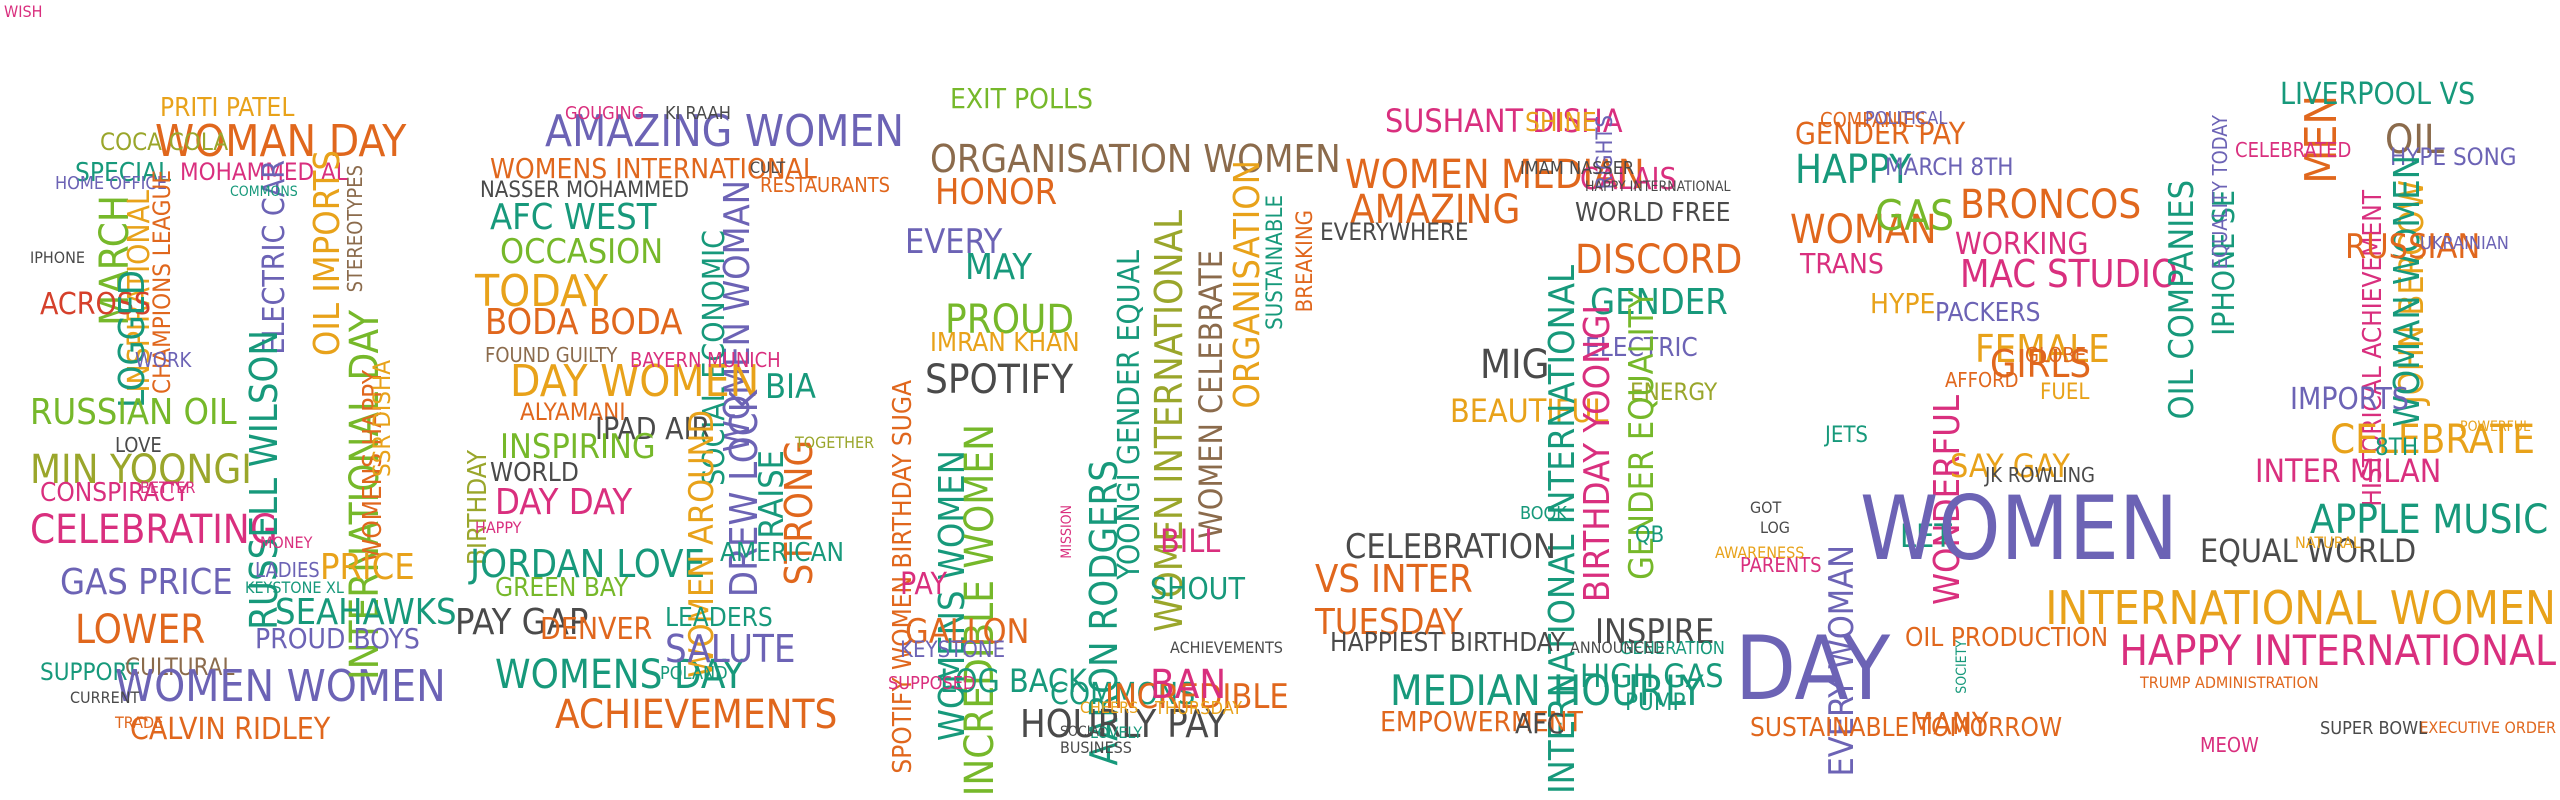  What do you see at coordinates (2453, 157) in the screenshot?
I see `cloud-word-hype-song: HYPE SONG` at bounding box center [2453, 157].